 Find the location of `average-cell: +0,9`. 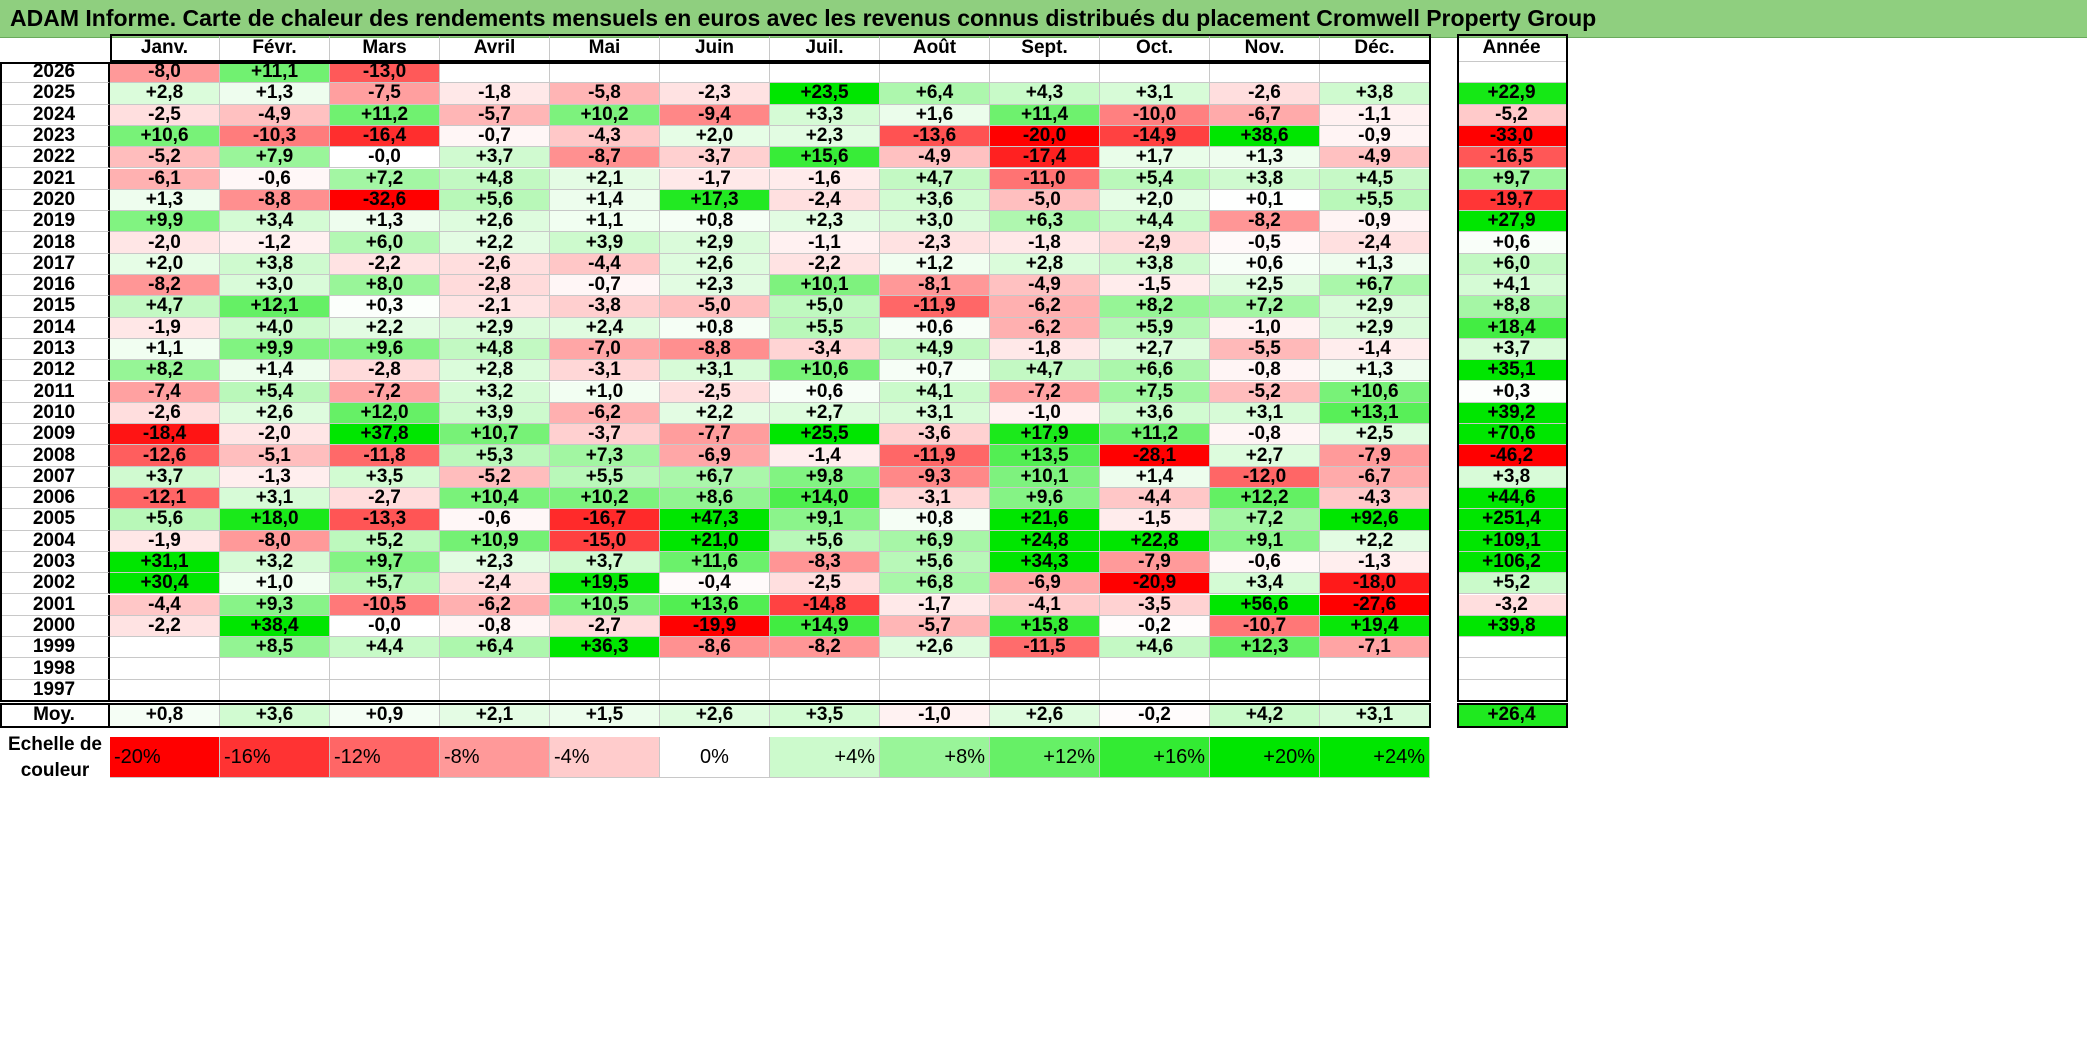

average-cell: +0,9 is located at coordinates (385, 715).